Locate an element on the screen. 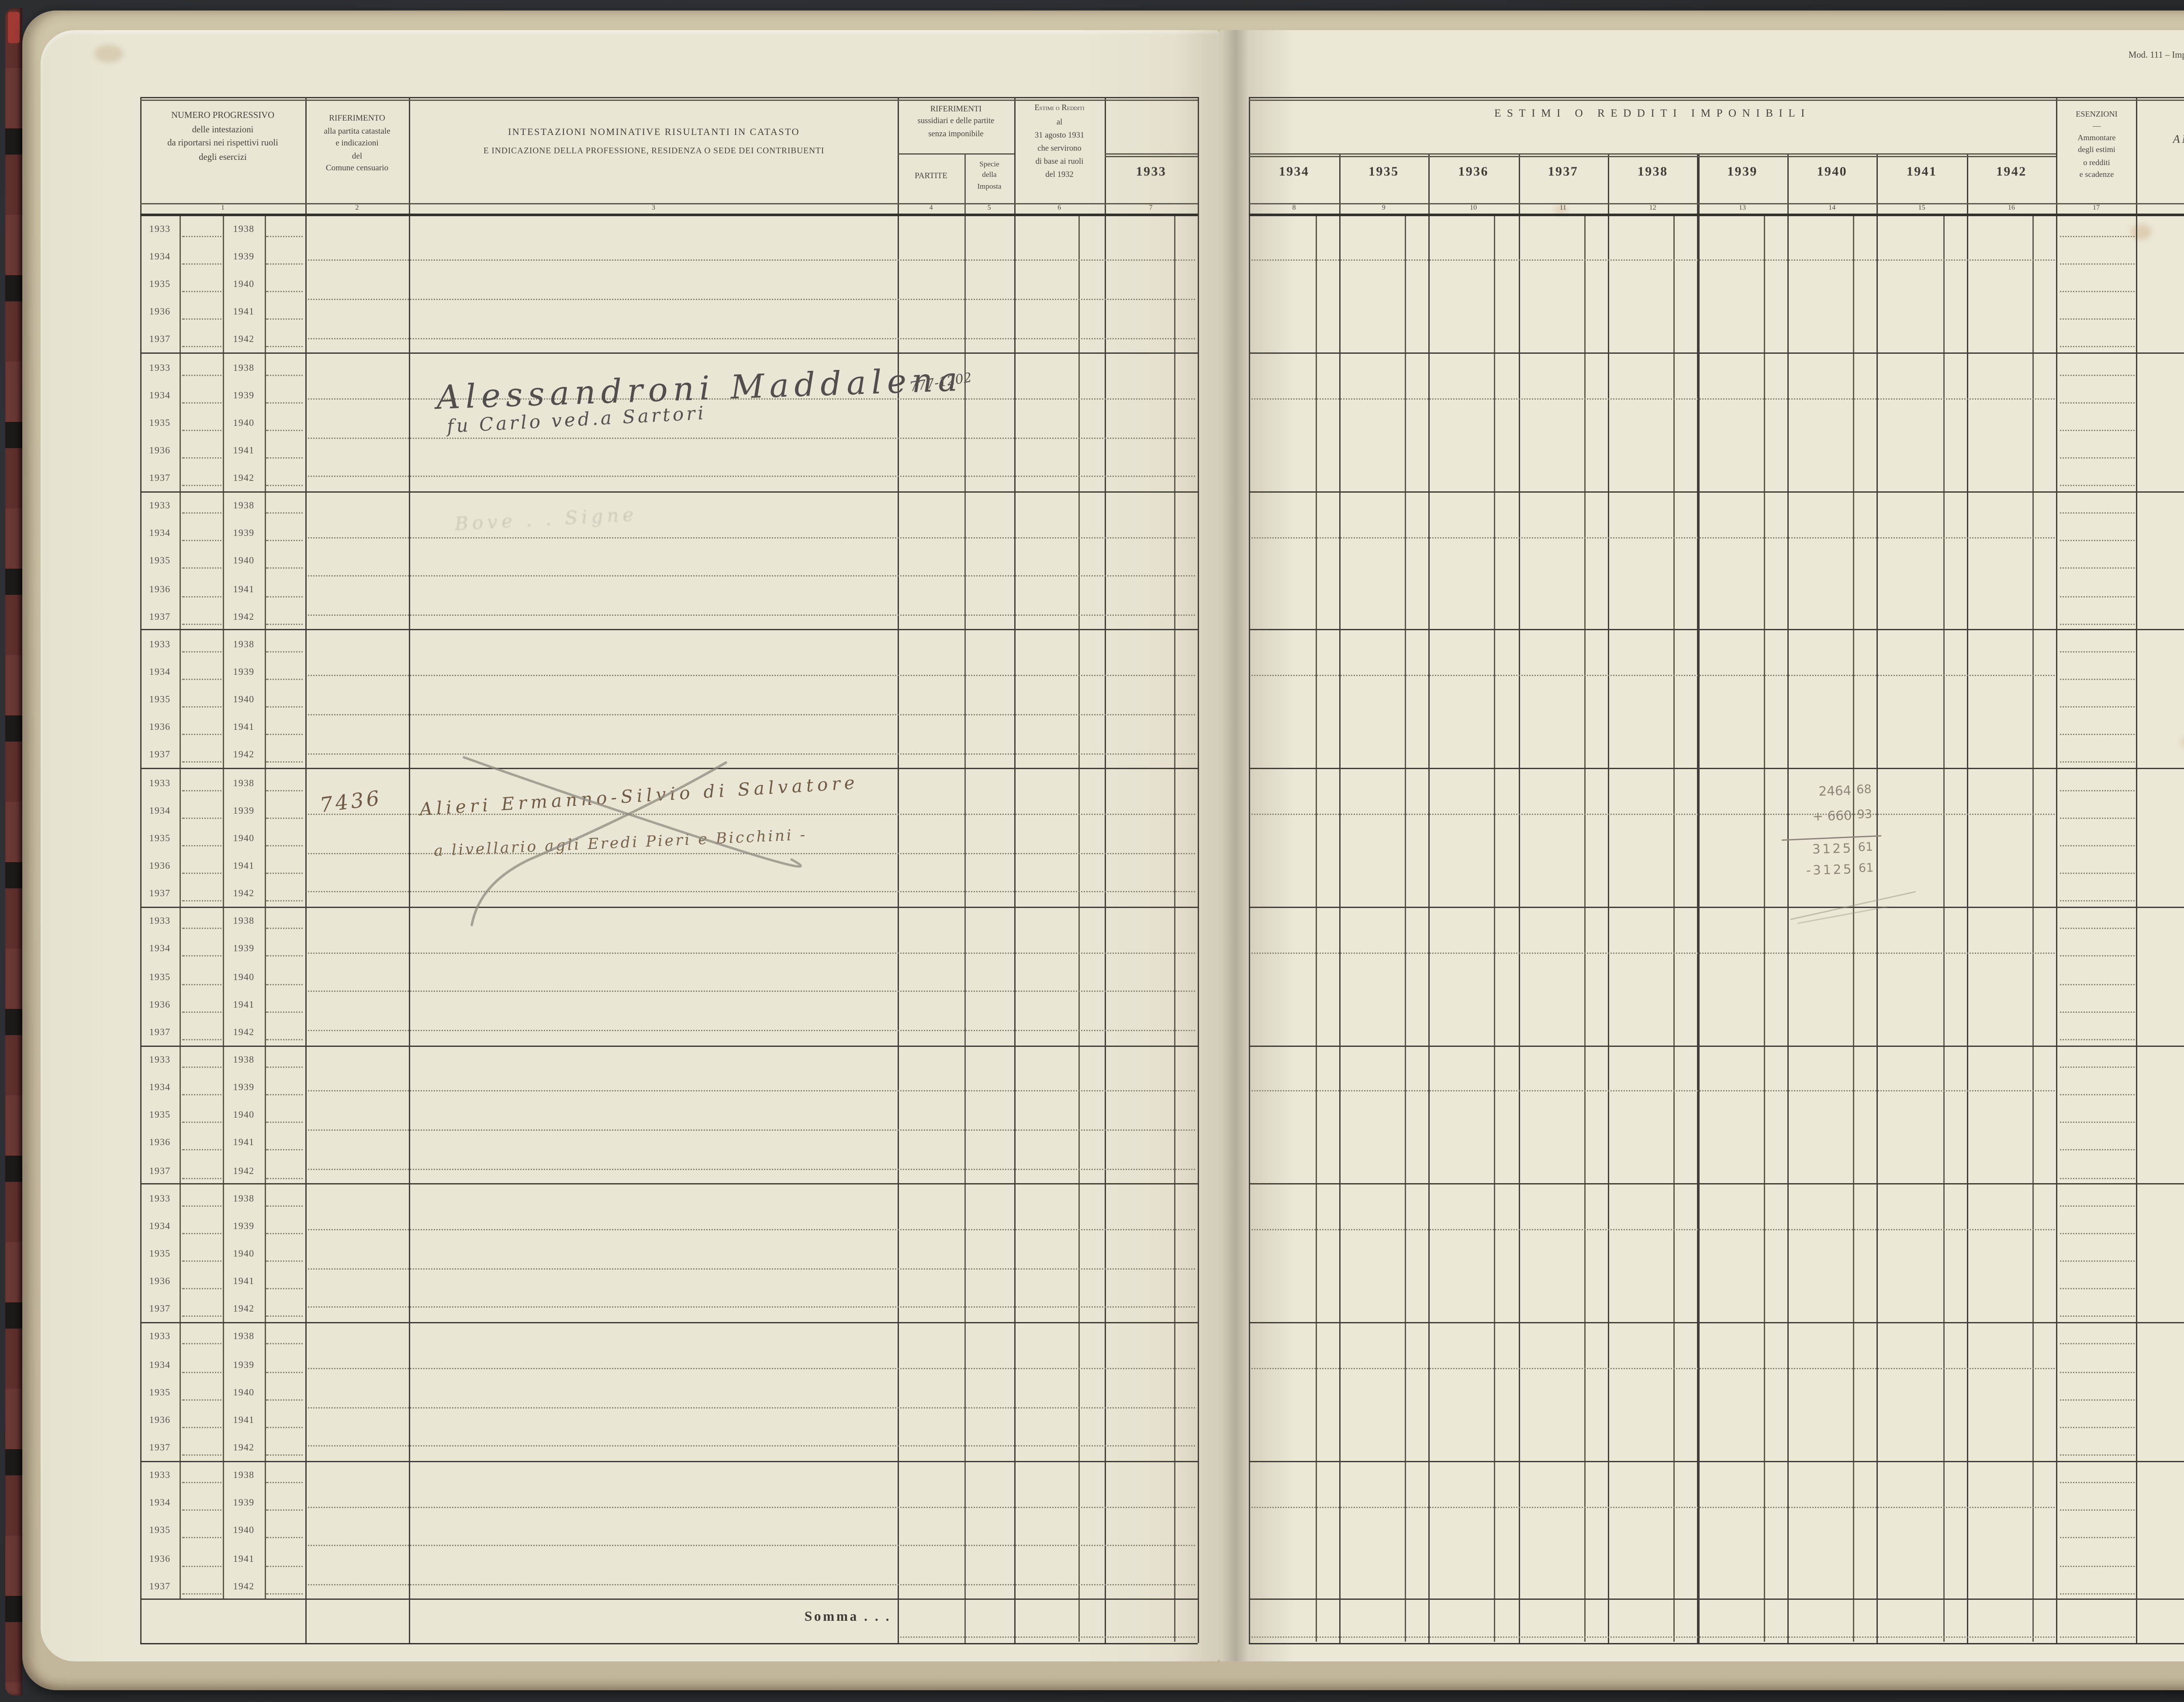  pencil-calculation: 2464 68 + 660 93 3125 61 -3125 61 is located at coordinates (1847, 854).